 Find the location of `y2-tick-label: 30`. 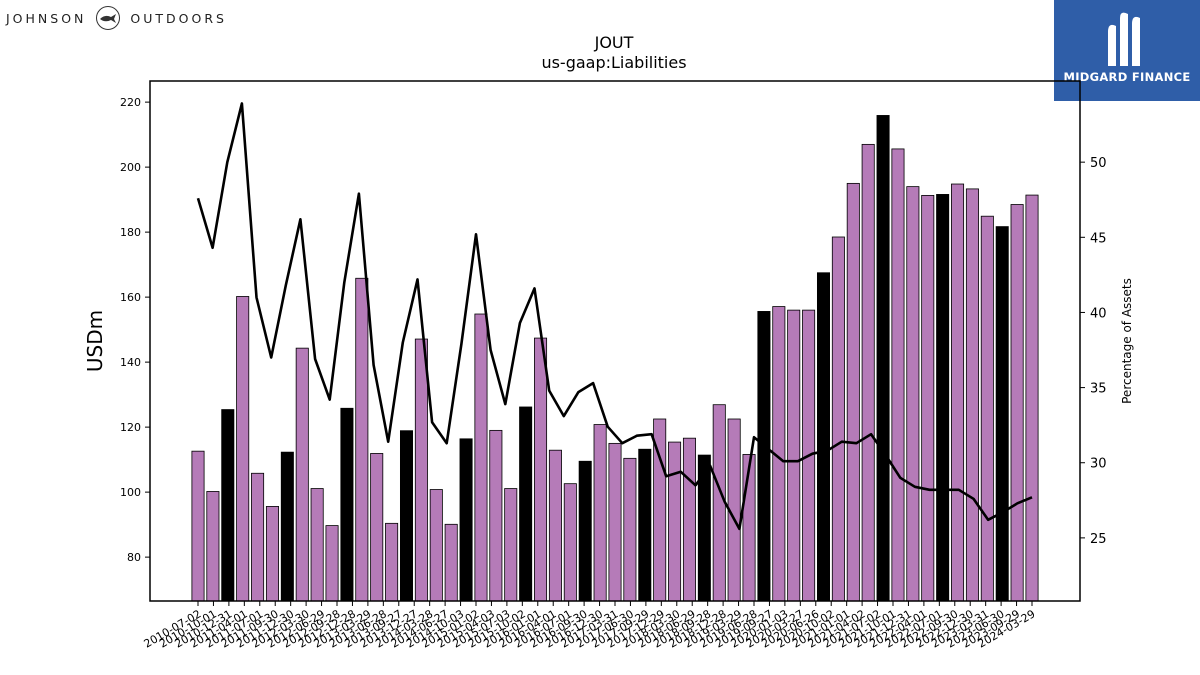

y2-tick-label: 30 is located at coordinates (1098, 464).